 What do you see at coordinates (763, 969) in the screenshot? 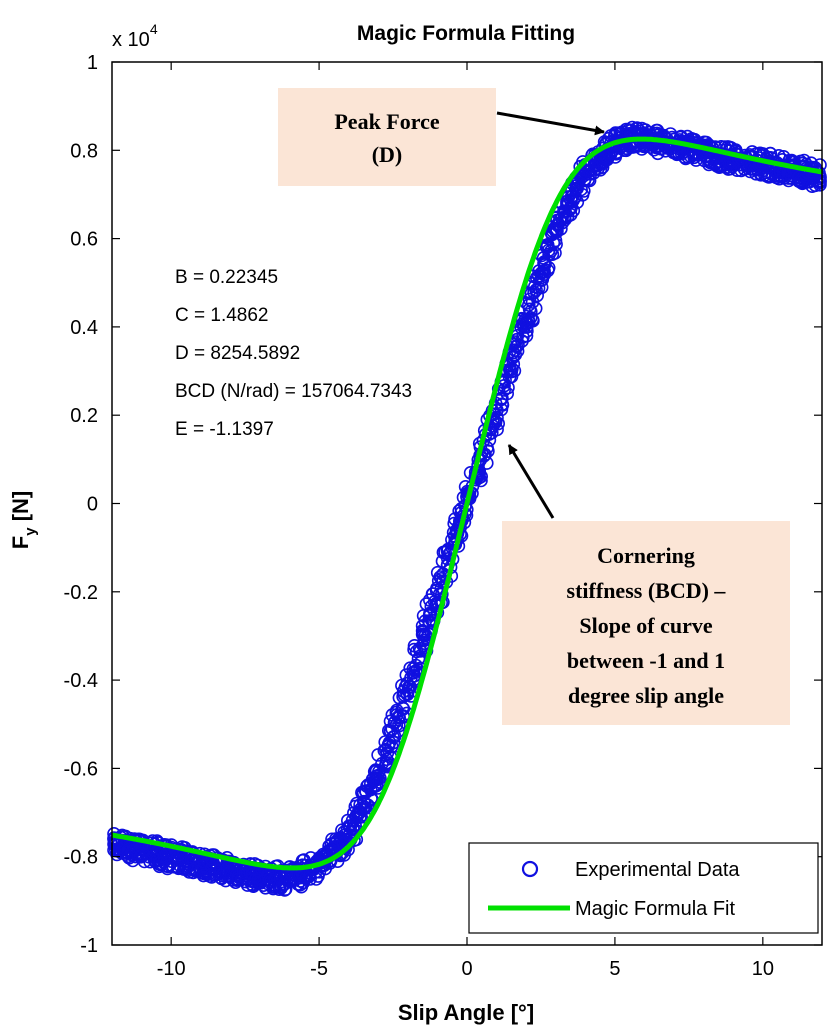
I see `x-tick-label: 10` at bounding box center [763, 969].